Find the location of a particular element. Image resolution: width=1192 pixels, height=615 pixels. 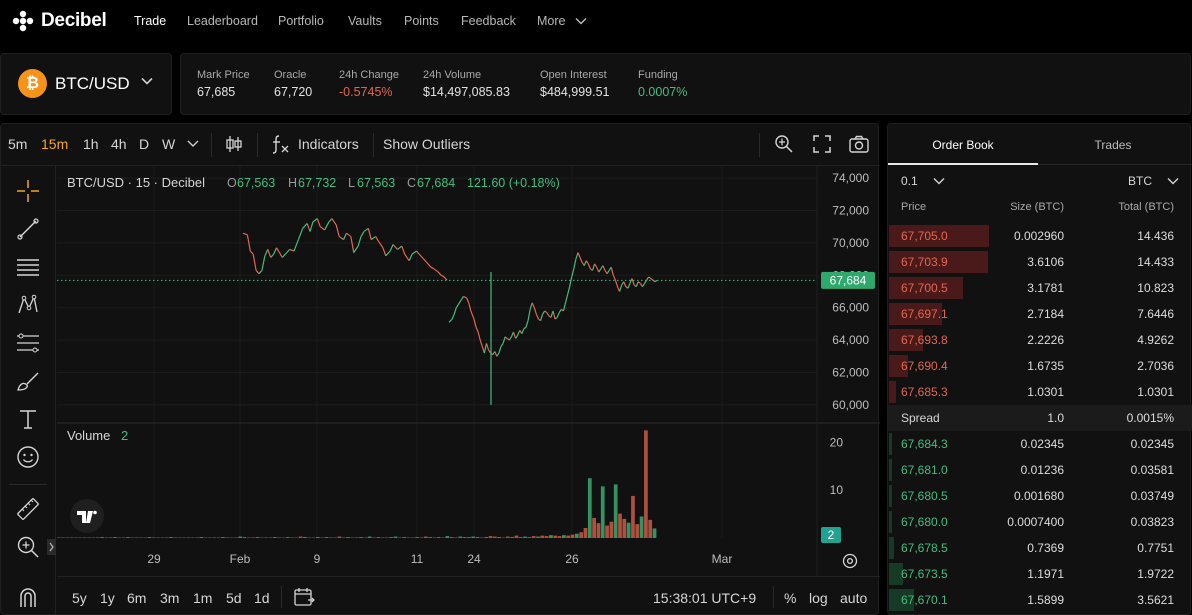

interval-w: W is located at coordinates (169, 144).